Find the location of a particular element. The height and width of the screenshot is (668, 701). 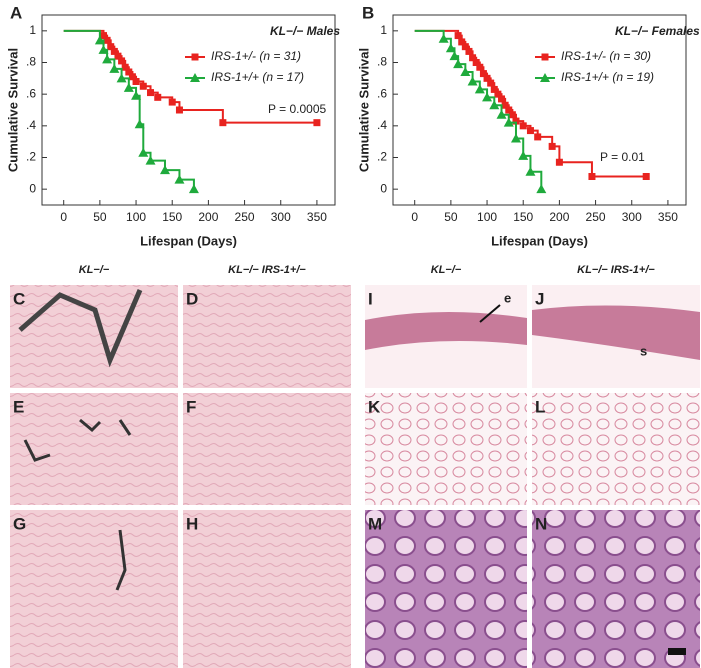

panel-label: H is located at coordinates (192, 523).